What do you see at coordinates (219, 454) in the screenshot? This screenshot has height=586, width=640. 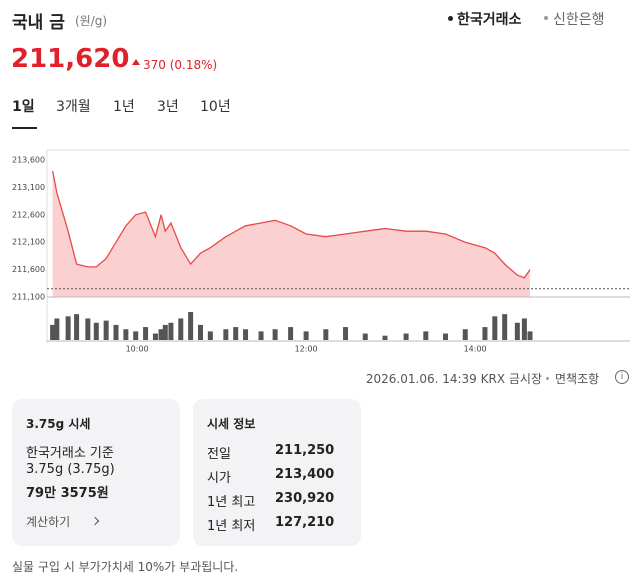 I see `info-label: 전일` at bounding box center [219, 454].